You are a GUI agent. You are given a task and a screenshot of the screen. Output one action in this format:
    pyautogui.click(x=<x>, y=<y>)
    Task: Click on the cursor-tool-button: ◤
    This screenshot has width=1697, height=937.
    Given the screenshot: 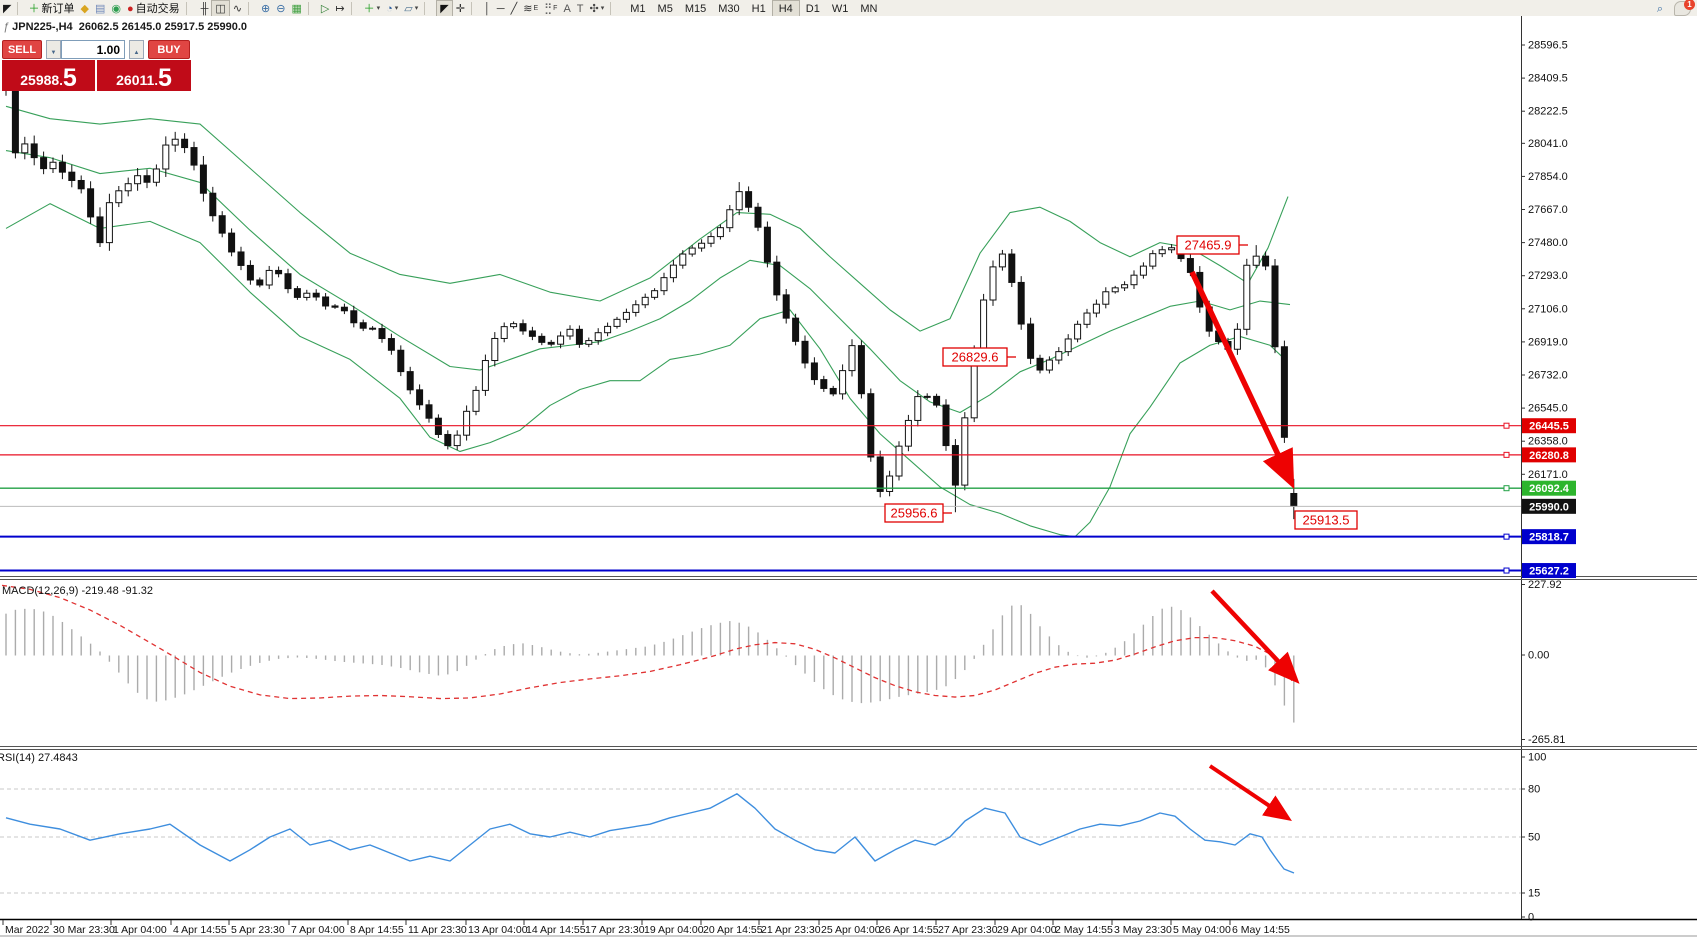 What is the action you would take?
    pyautogui.click(x=444, y=8)
    